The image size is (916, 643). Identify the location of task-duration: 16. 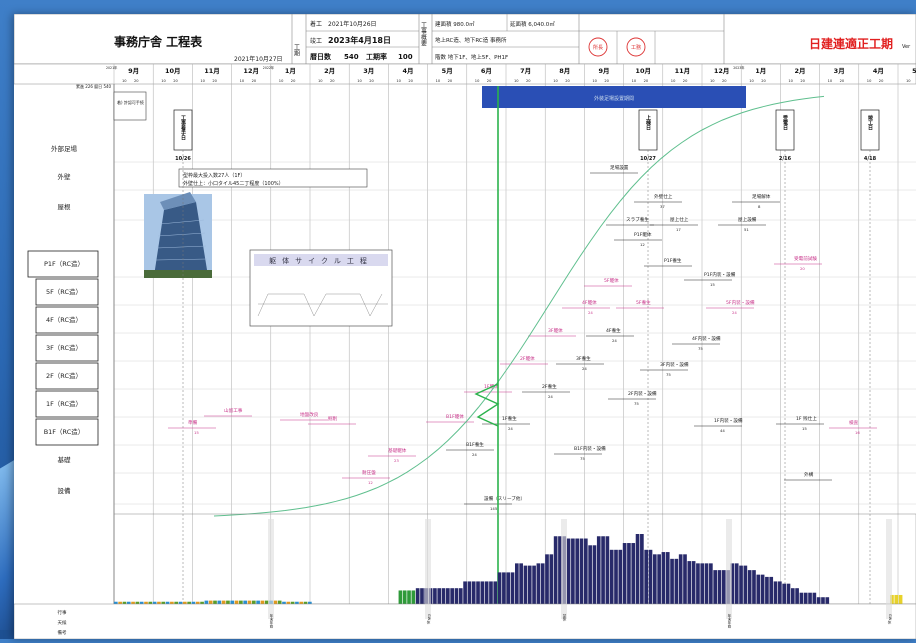
(857, 432).